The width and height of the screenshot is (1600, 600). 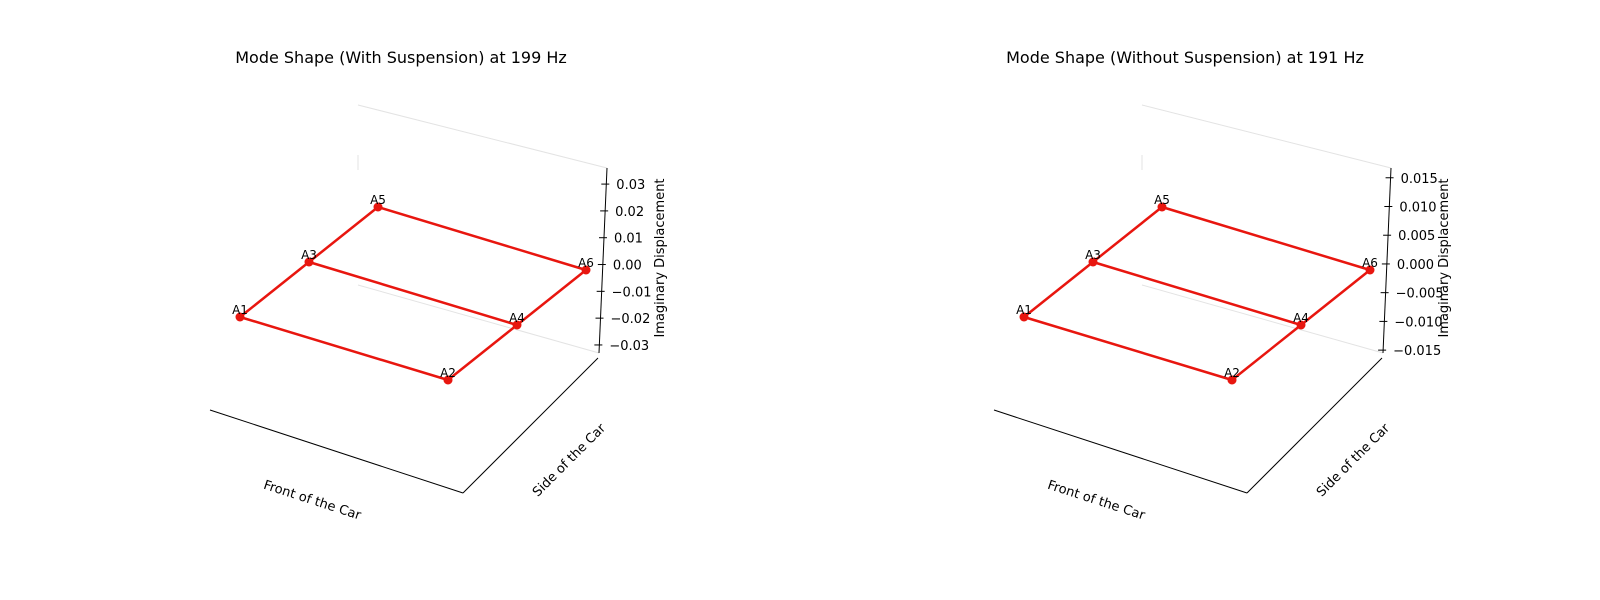 I want to click on z-tick-label: 0.02, so click(x=629, y=212).